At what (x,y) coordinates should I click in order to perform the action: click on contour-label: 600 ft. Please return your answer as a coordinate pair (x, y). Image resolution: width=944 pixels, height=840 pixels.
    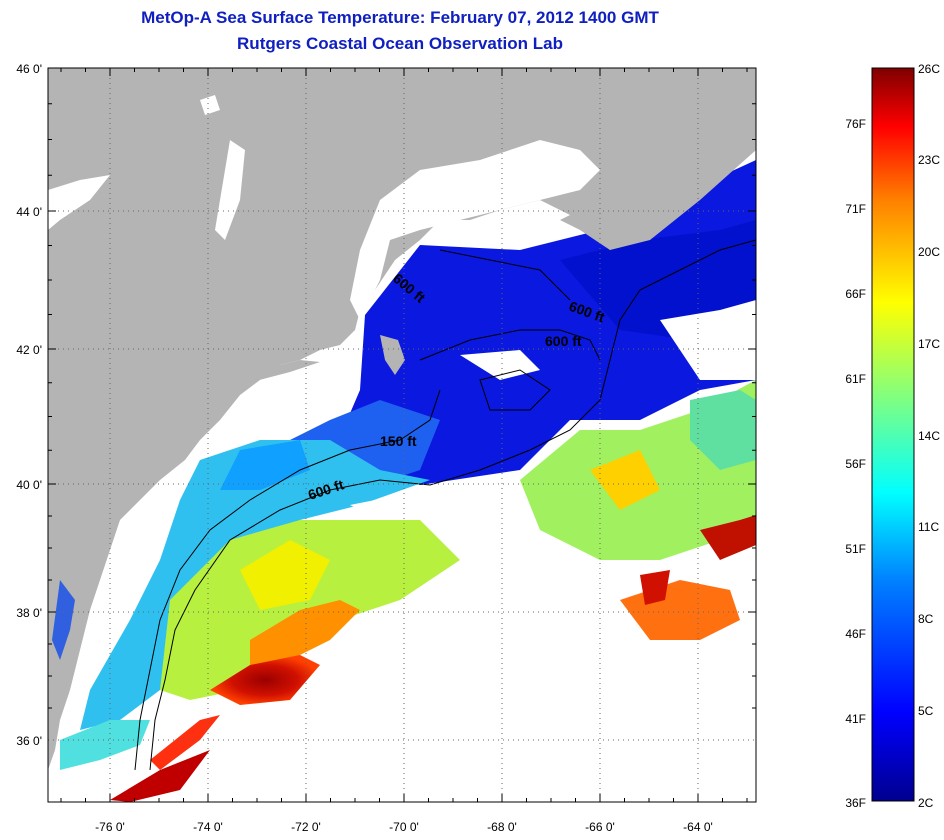
    Looking at the image, I should click on (563, 341).